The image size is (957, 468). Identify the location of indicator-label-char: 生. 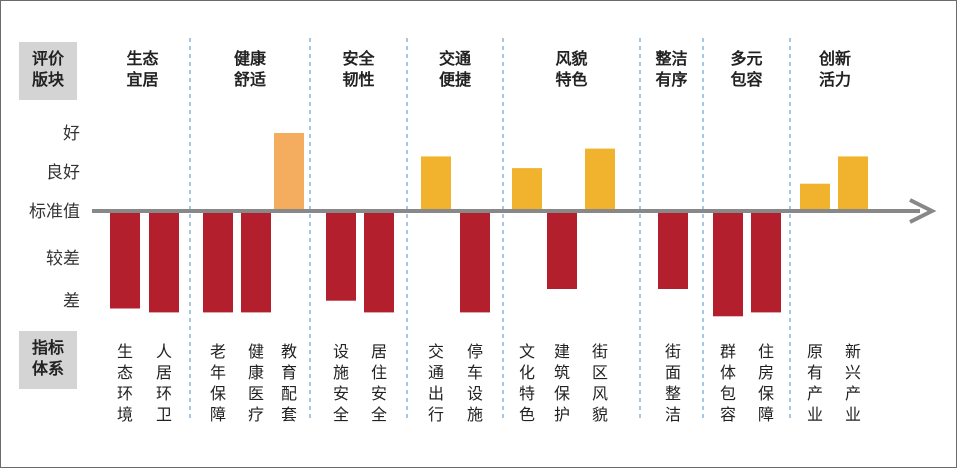
(125, 351).